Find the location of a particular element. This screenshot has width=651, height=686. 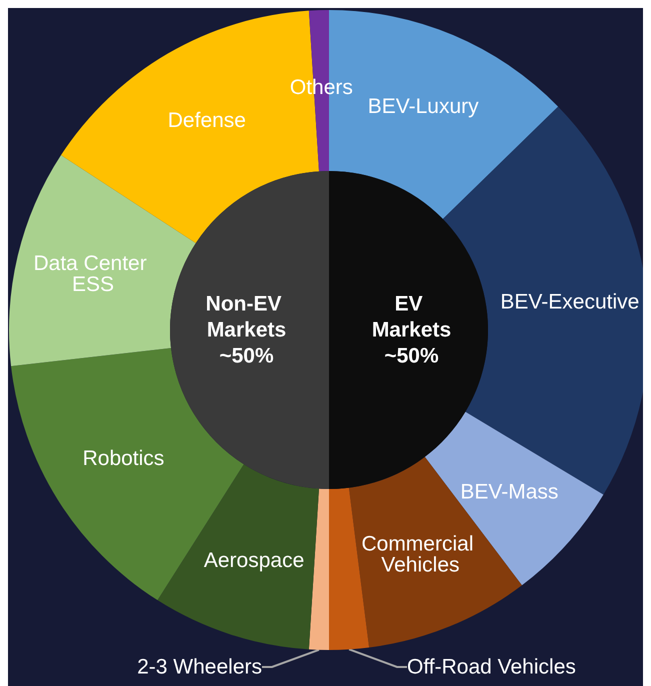

slice-label: Commercial Vehicles is located at coordinates (420, 554).